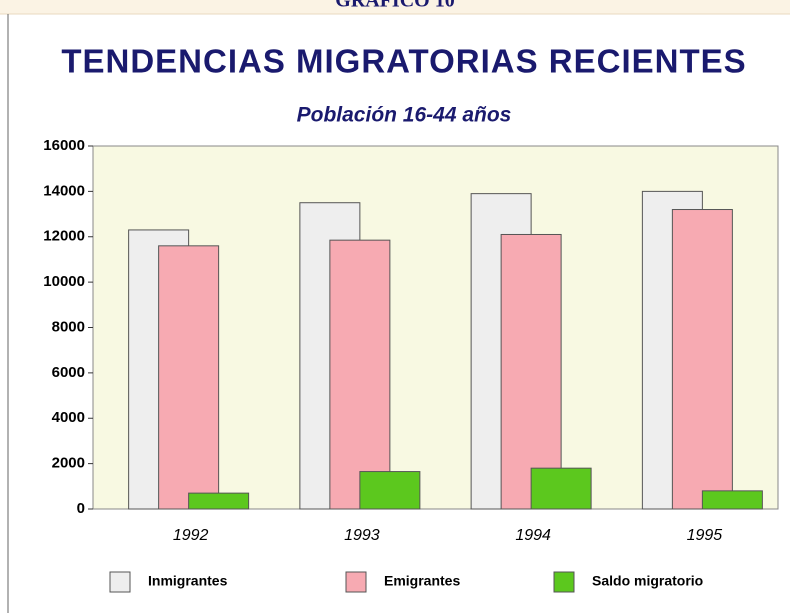  Describe the element at coordinates (68, 463) in the screenshot. I see `y-tick-label: 2000` at that location.